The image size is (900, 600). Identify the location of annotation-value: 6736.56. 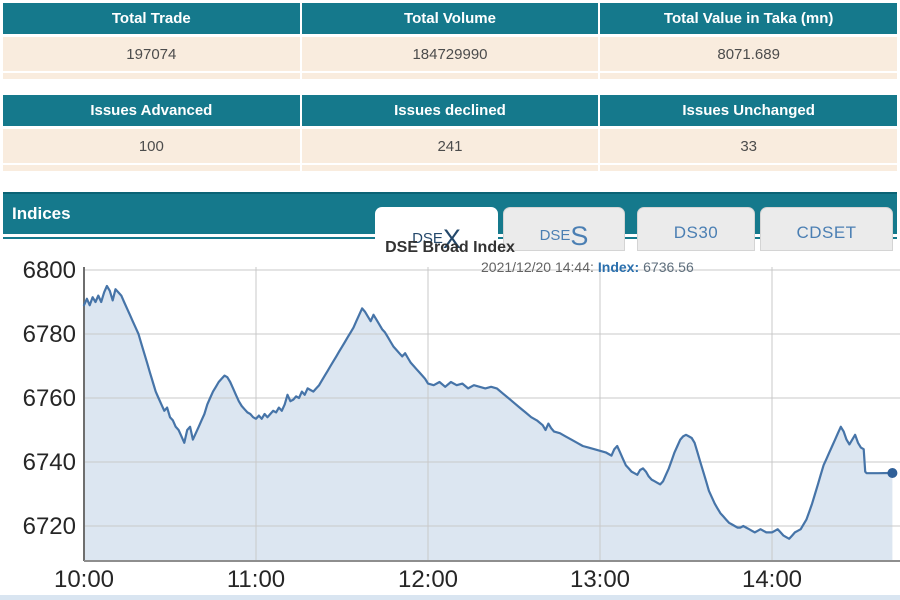
(668, 267).